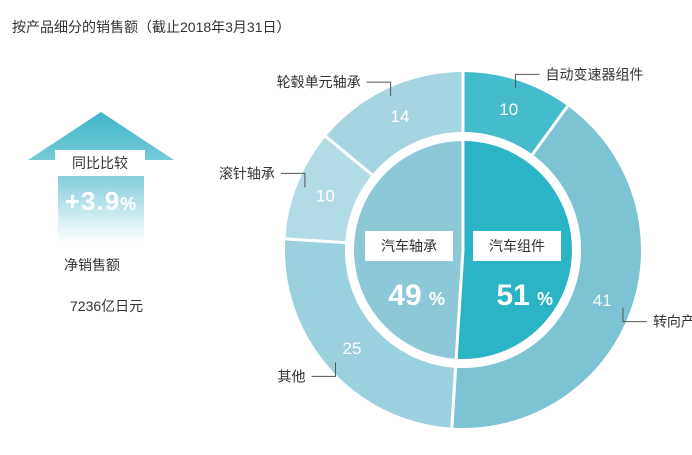  Describe the element at coordinates (319, 82) in the screenshot. I see `outer-label-4: 轮毂单元轴承` at that location.